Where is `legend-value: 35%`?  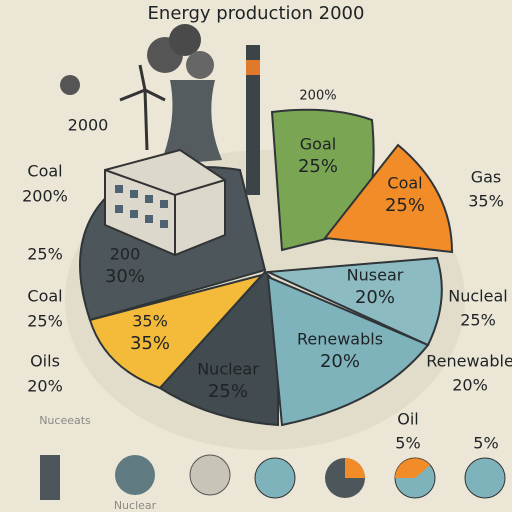 legend-value: 35% is located at coordinates (486, 201).